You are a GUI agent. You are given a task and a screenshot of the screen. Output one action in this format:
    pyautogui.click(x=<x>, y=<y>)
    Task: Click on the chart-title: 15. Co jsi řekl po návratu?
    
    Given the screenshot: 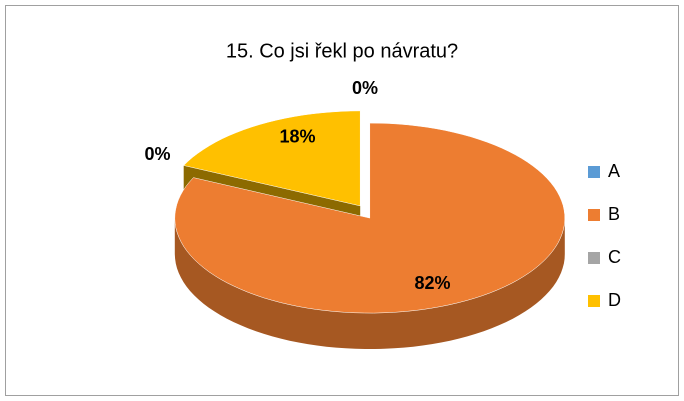 What is the action you would take?
    pyautogui.click(x=342, y=51)
    